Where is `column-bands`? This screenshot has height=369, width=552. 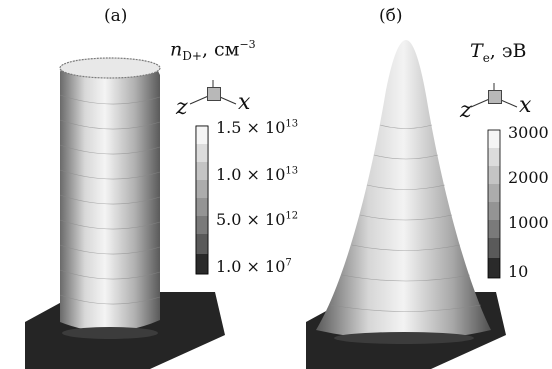 column-bands is located at coordinates (110, 199).